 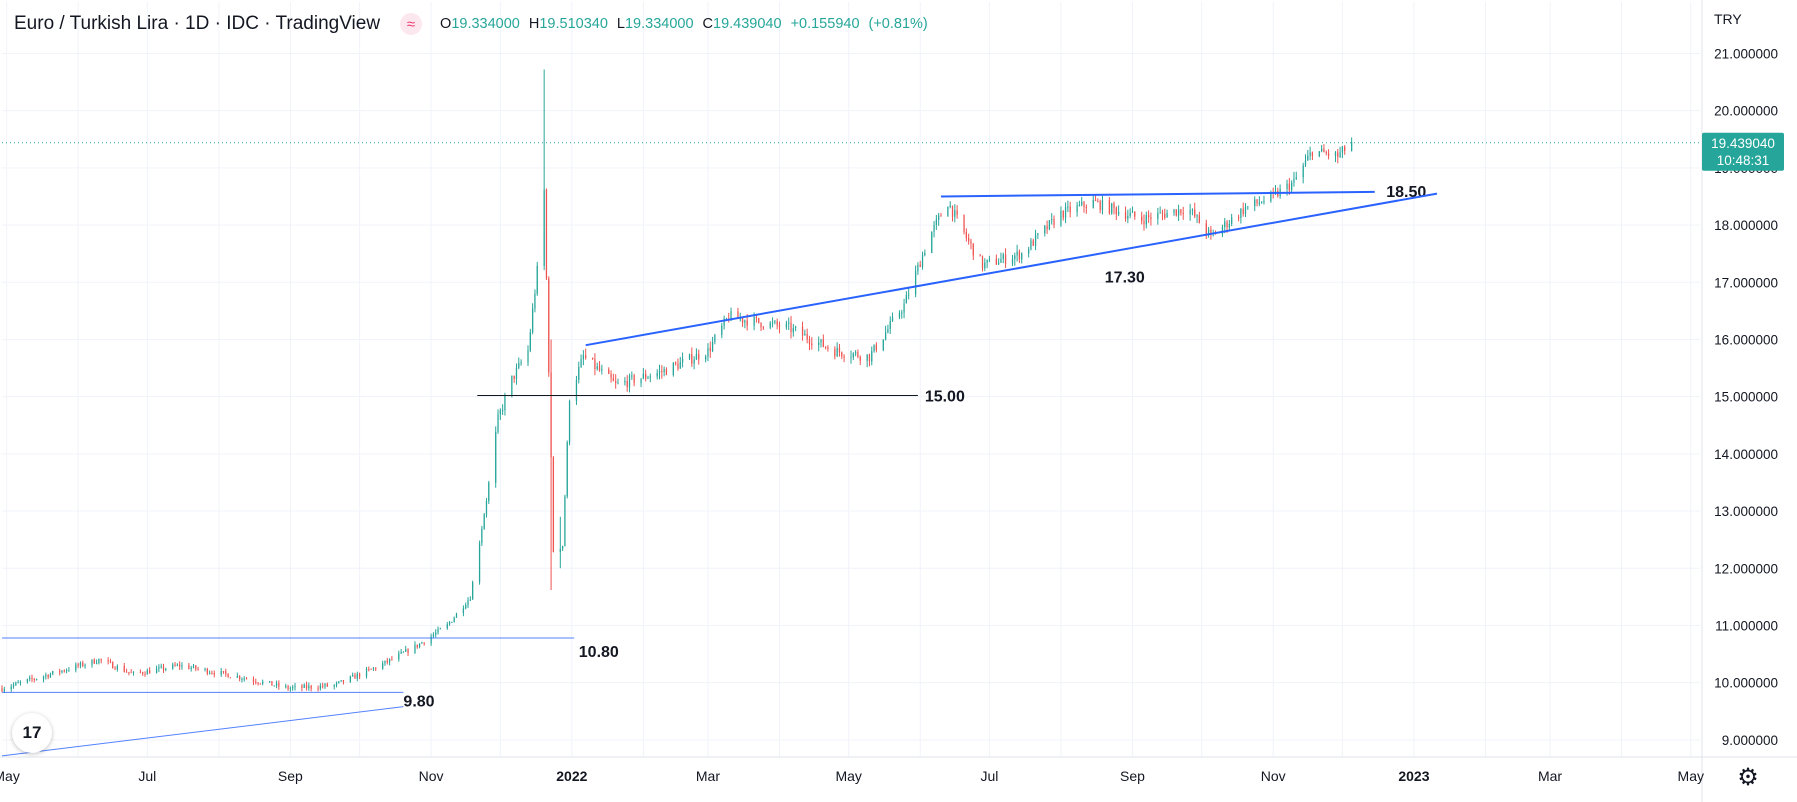 I want to click on y-tick-label: 21.000000, so click(x=1746, y=53).